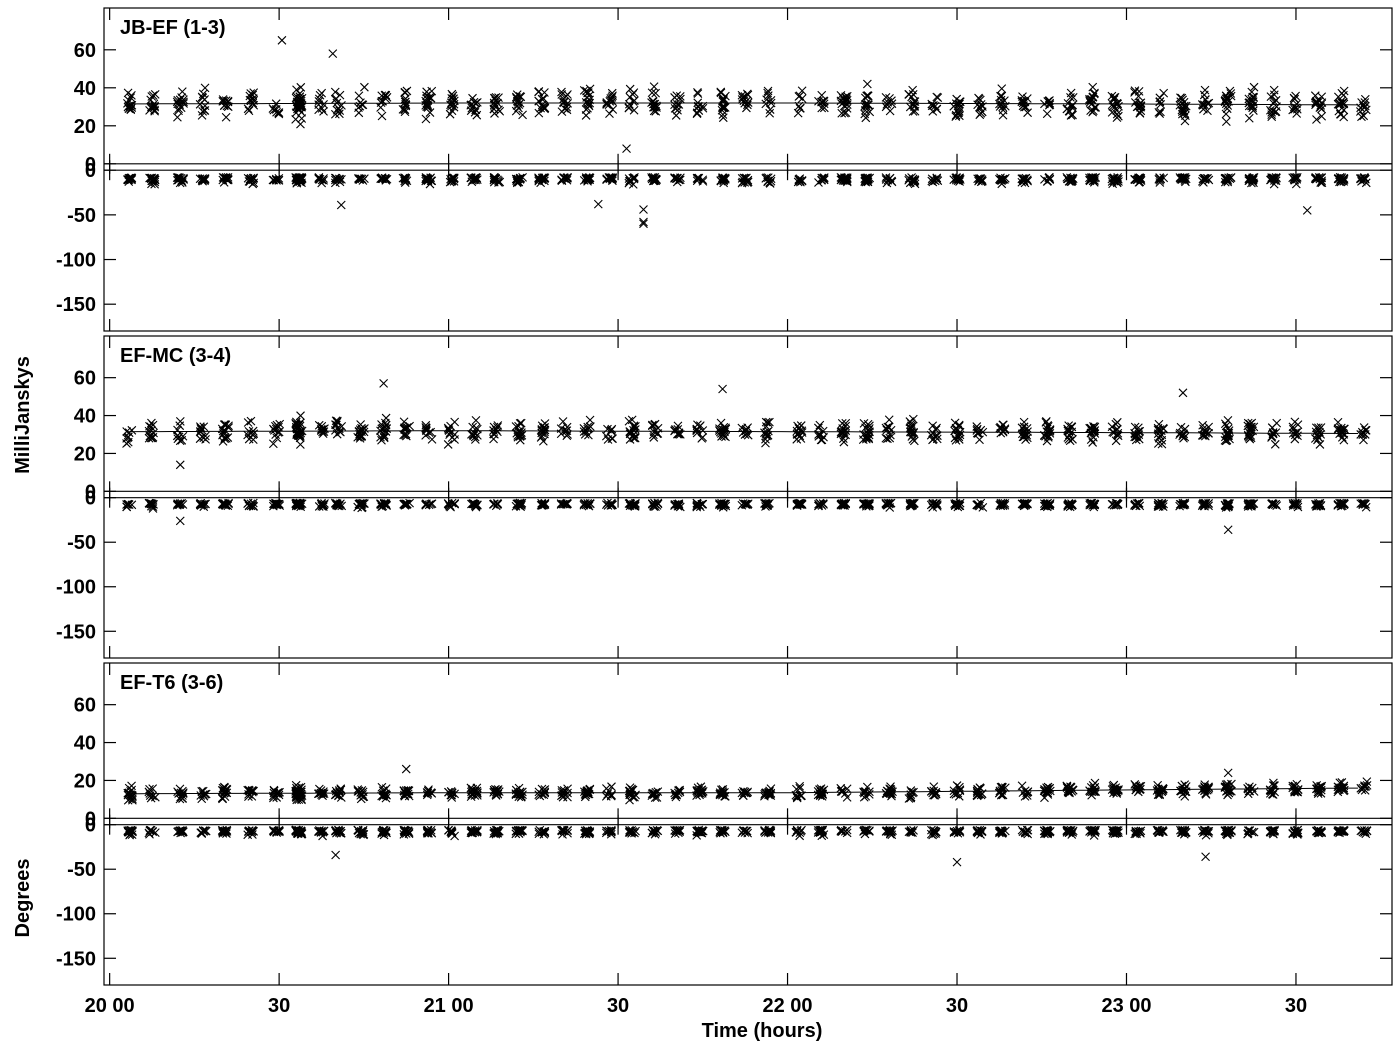  Describe the element at coordinates (76, 305) in the screenshot. I see `phase-tick-label: -150` at that location.